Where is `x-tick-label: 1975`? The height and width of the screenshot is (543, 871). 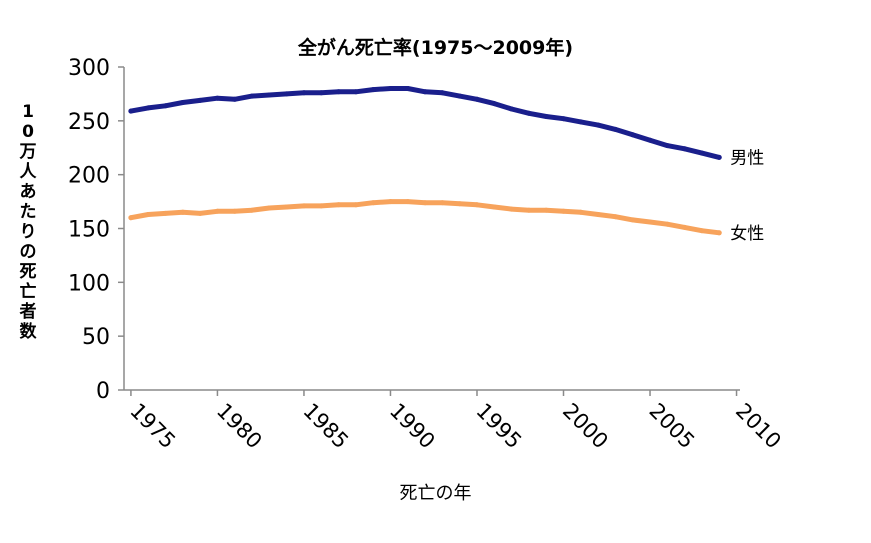 x-tick-label: 1975 is located at coordinates (152, 426).